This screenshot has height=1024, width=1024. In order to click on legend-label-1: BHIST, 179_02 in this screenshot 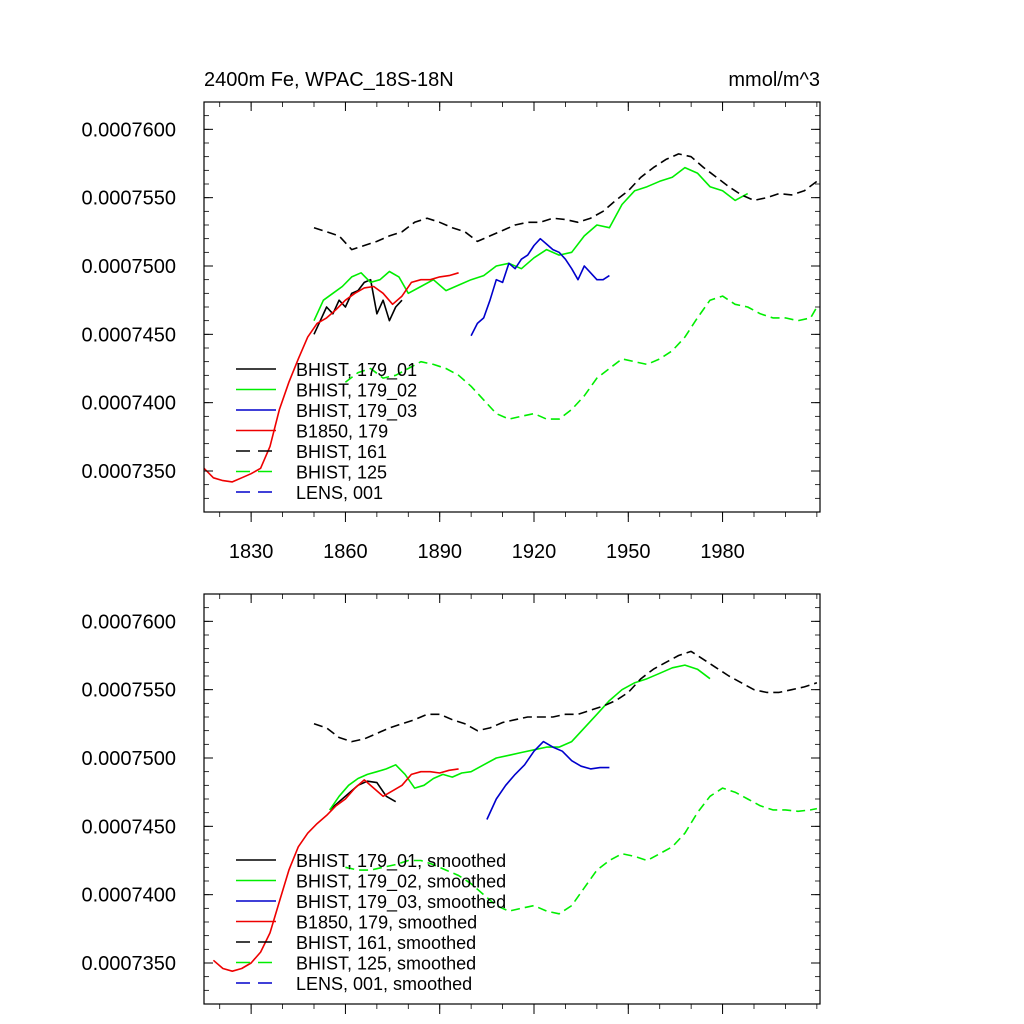, I will do `click(356, 391)`.